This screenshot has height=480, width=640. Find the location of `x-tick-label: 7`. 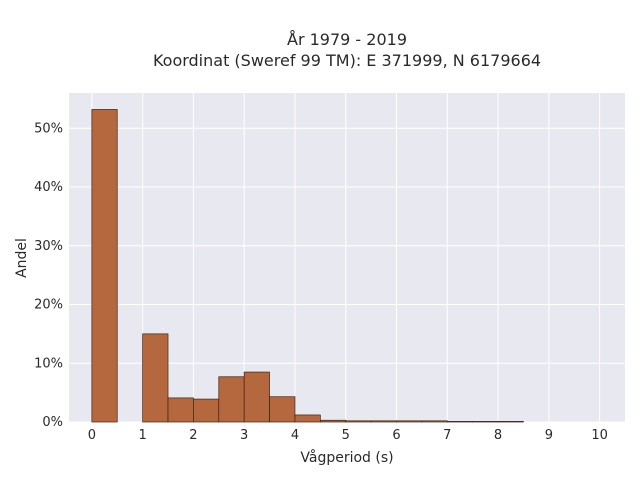

x-tick-label: 7 is located at coordinates (447, 435).